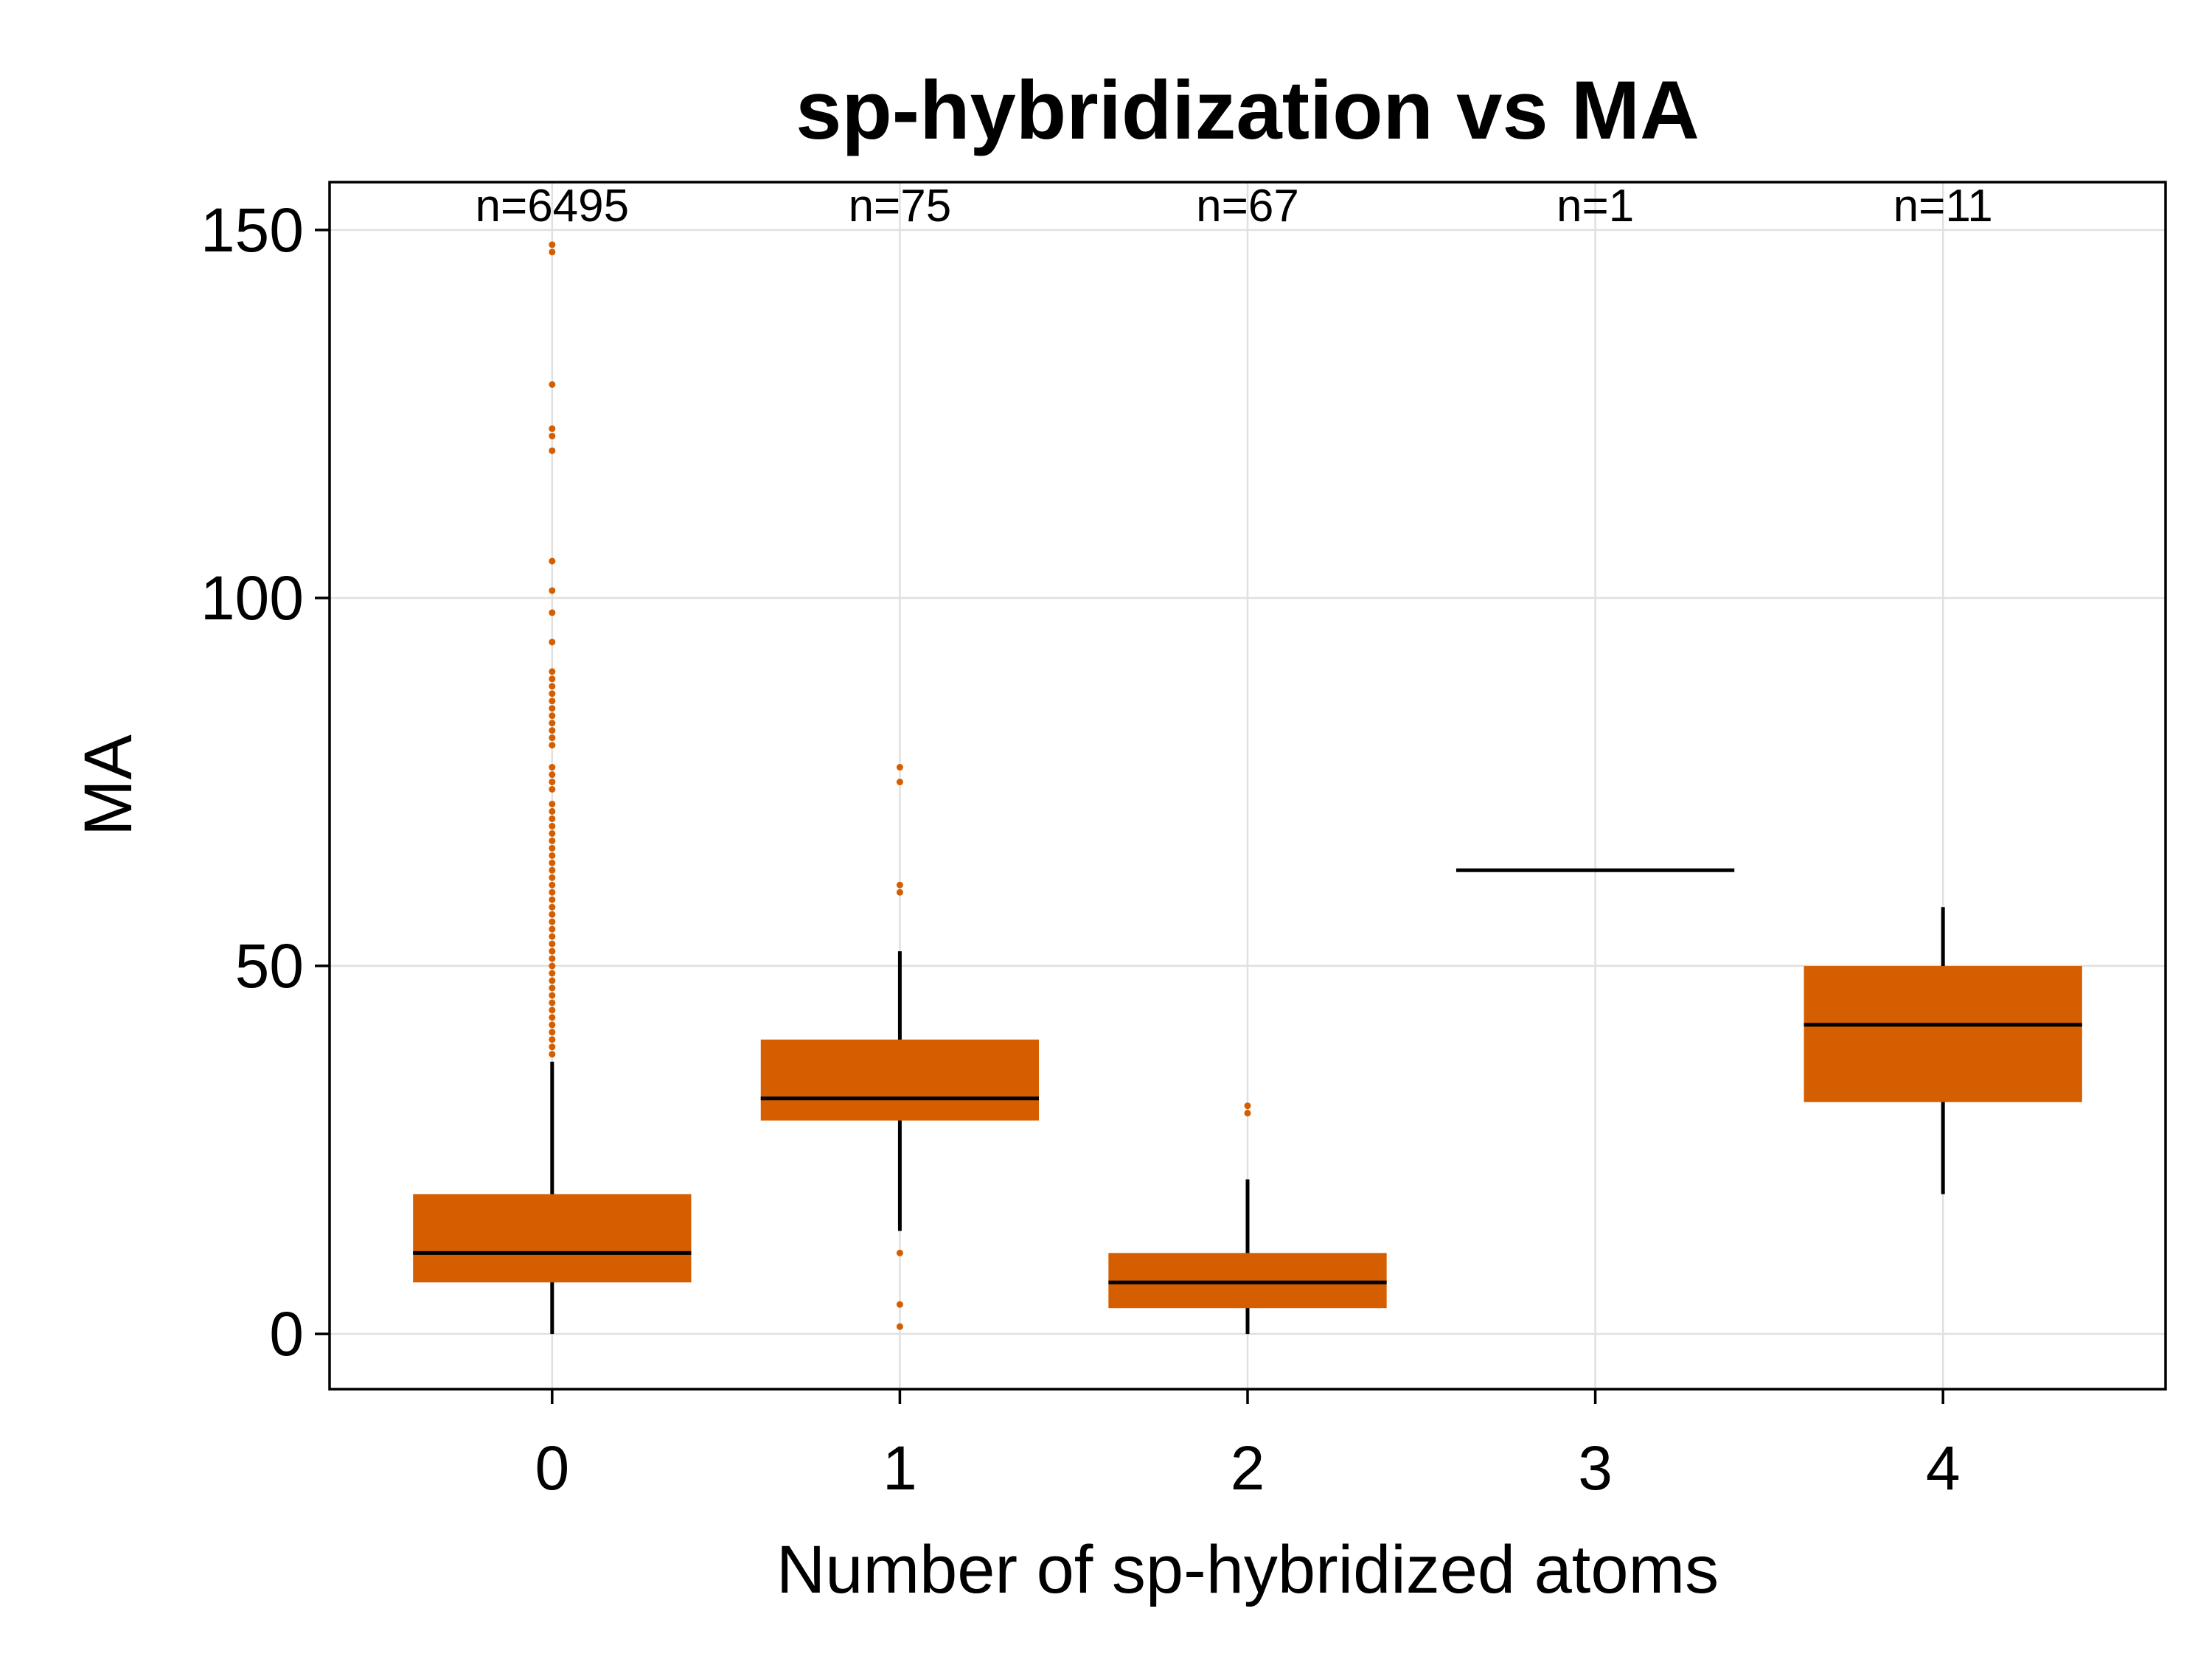  What do you see at coordinates (900, 206) in the screenshot?
I see `sample-count-label: n=75` at bounding box center [900, 206].